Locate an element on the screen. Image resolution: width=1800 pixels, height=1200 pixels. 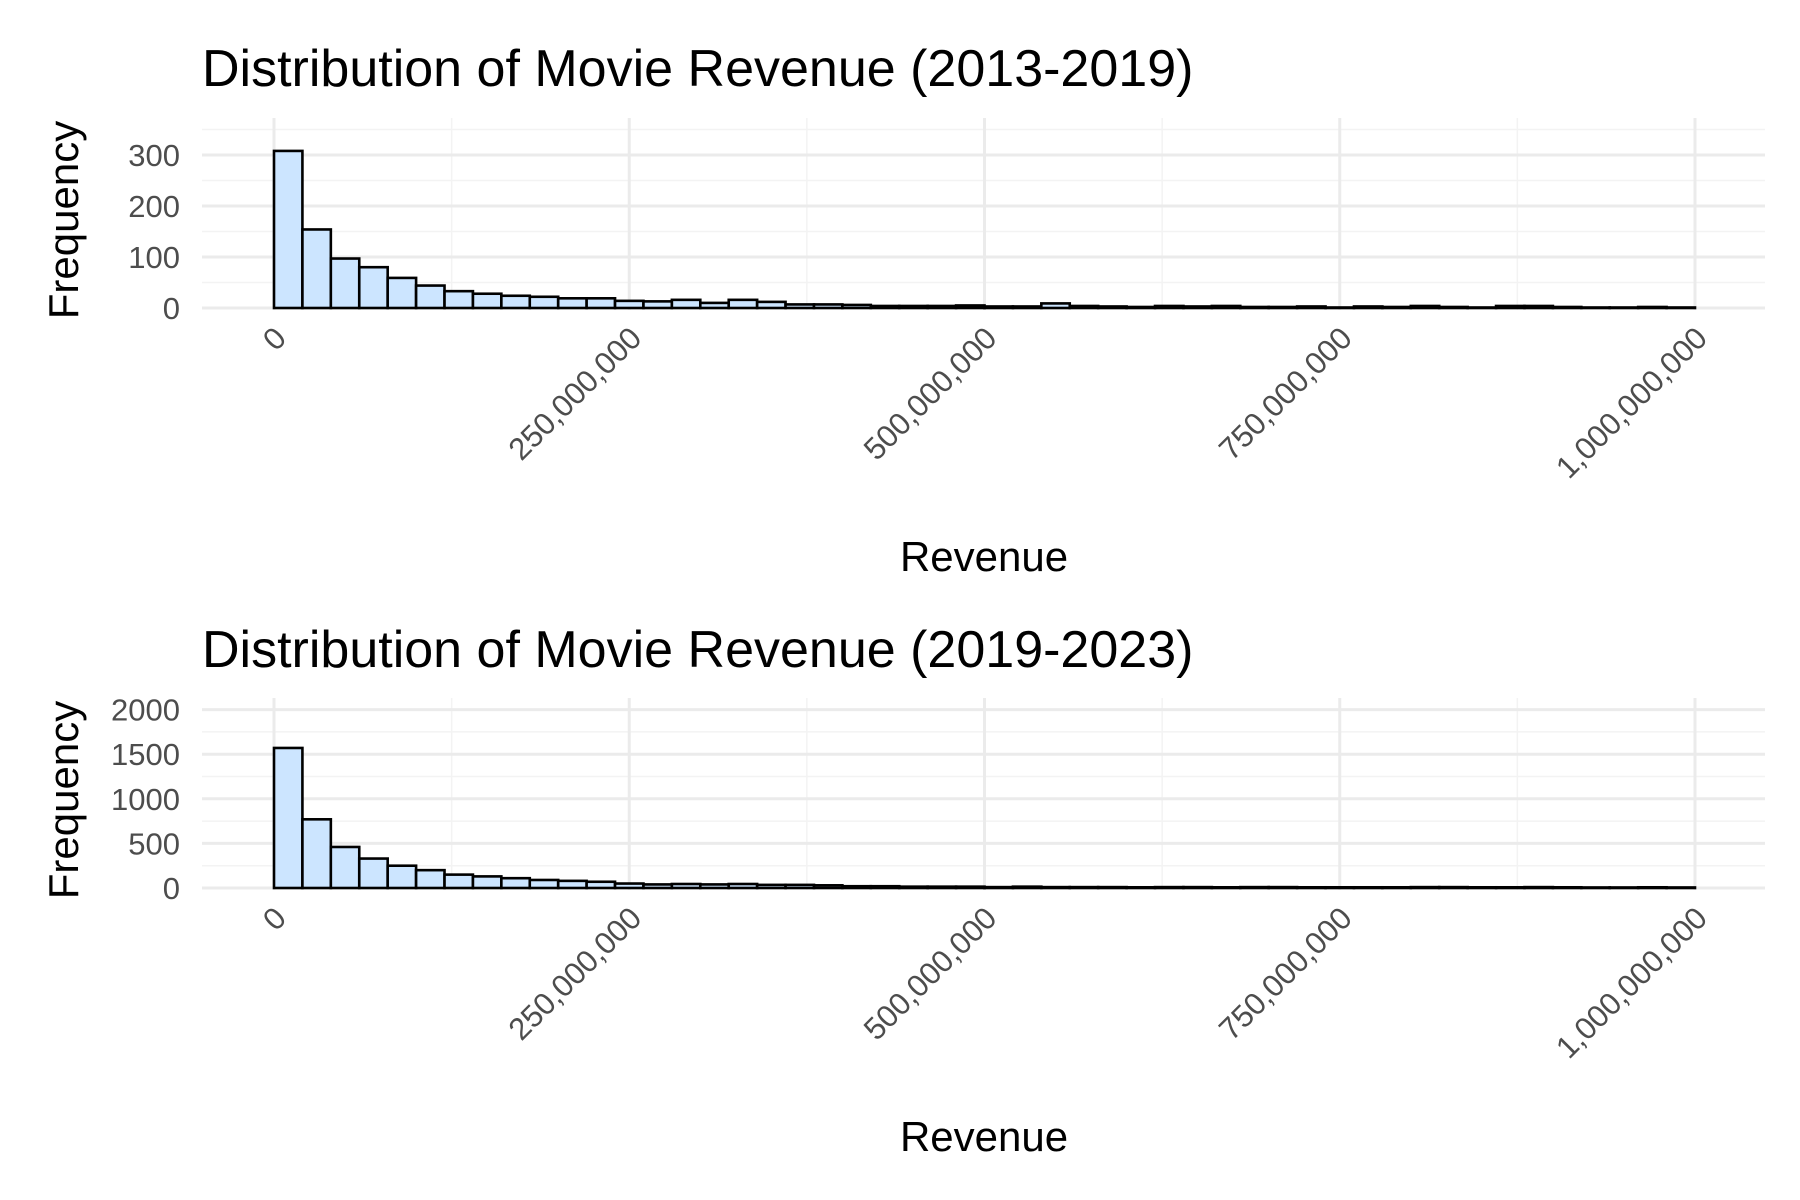
gridlines-2019-2023 is located at coordinates (983, 794).